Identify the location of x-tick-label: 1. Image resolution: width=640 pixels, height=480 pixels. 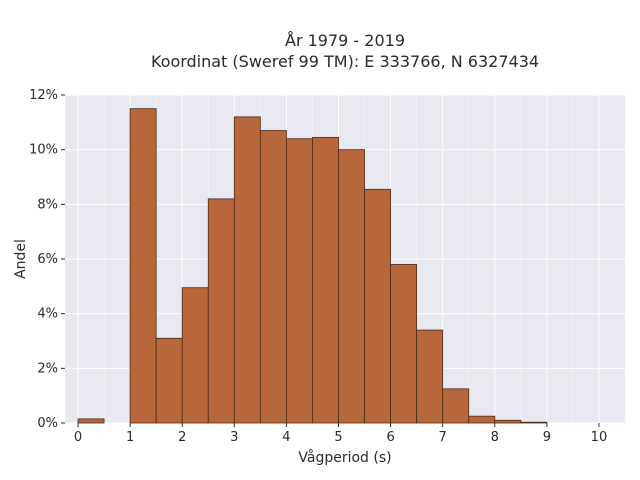
(130, 437).